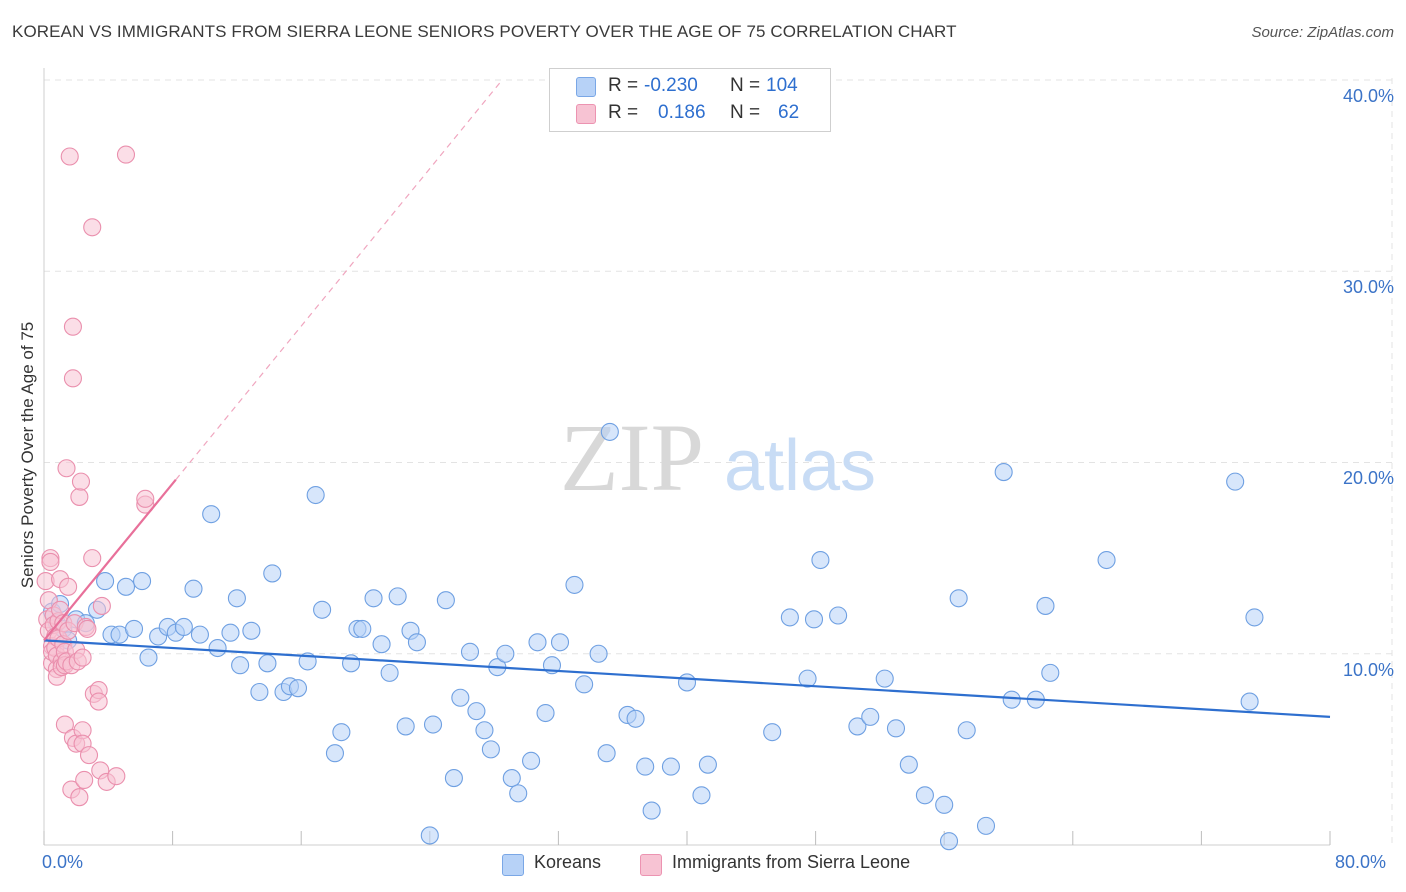  Describe the element at coordinates (95, 476) in the screenshot. I see `sierra-leone-points` at that location.